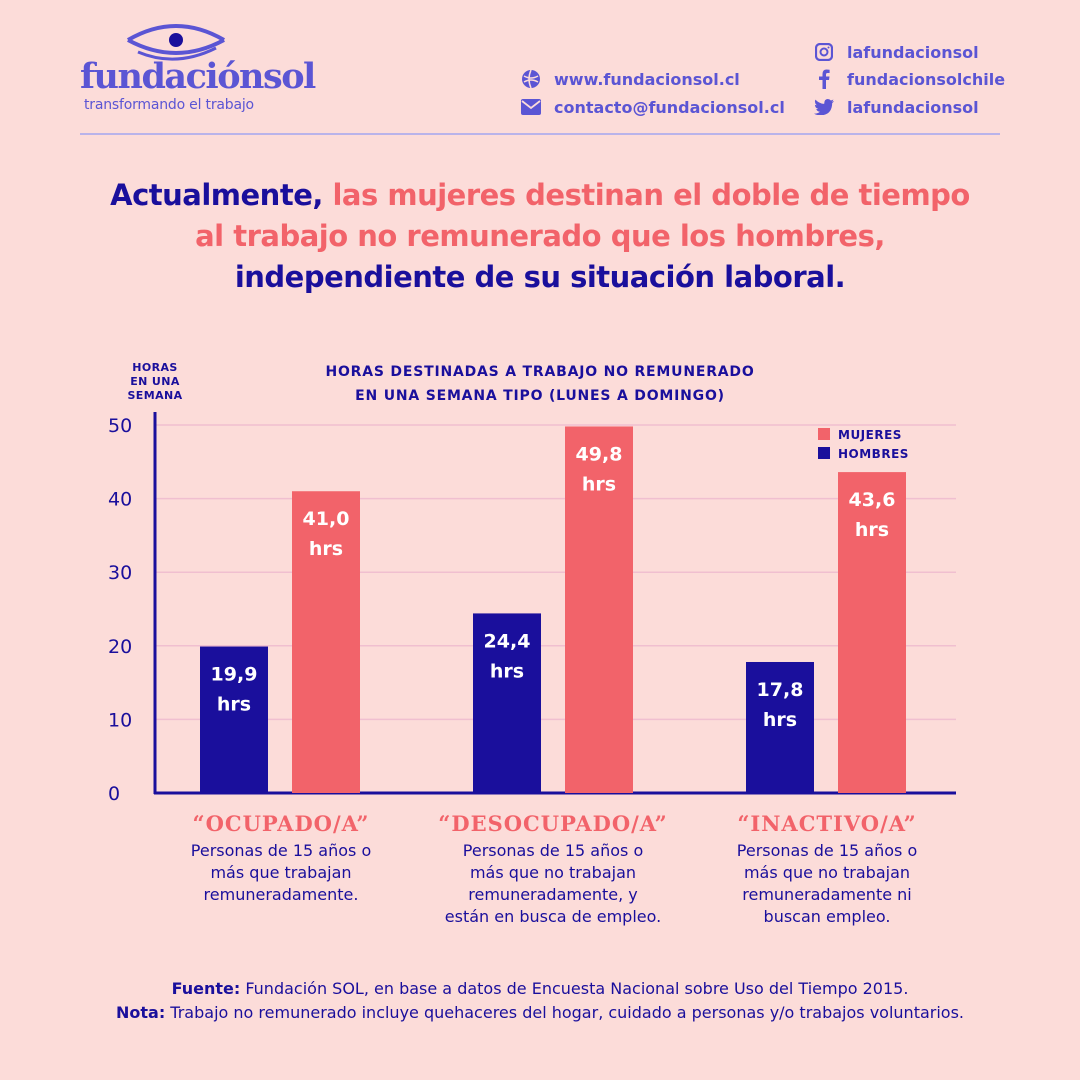 This screenshot has height=1080, width=1080. I want to click on category-label-ocupado: “OCUPADO/A”, so click(281, 823).